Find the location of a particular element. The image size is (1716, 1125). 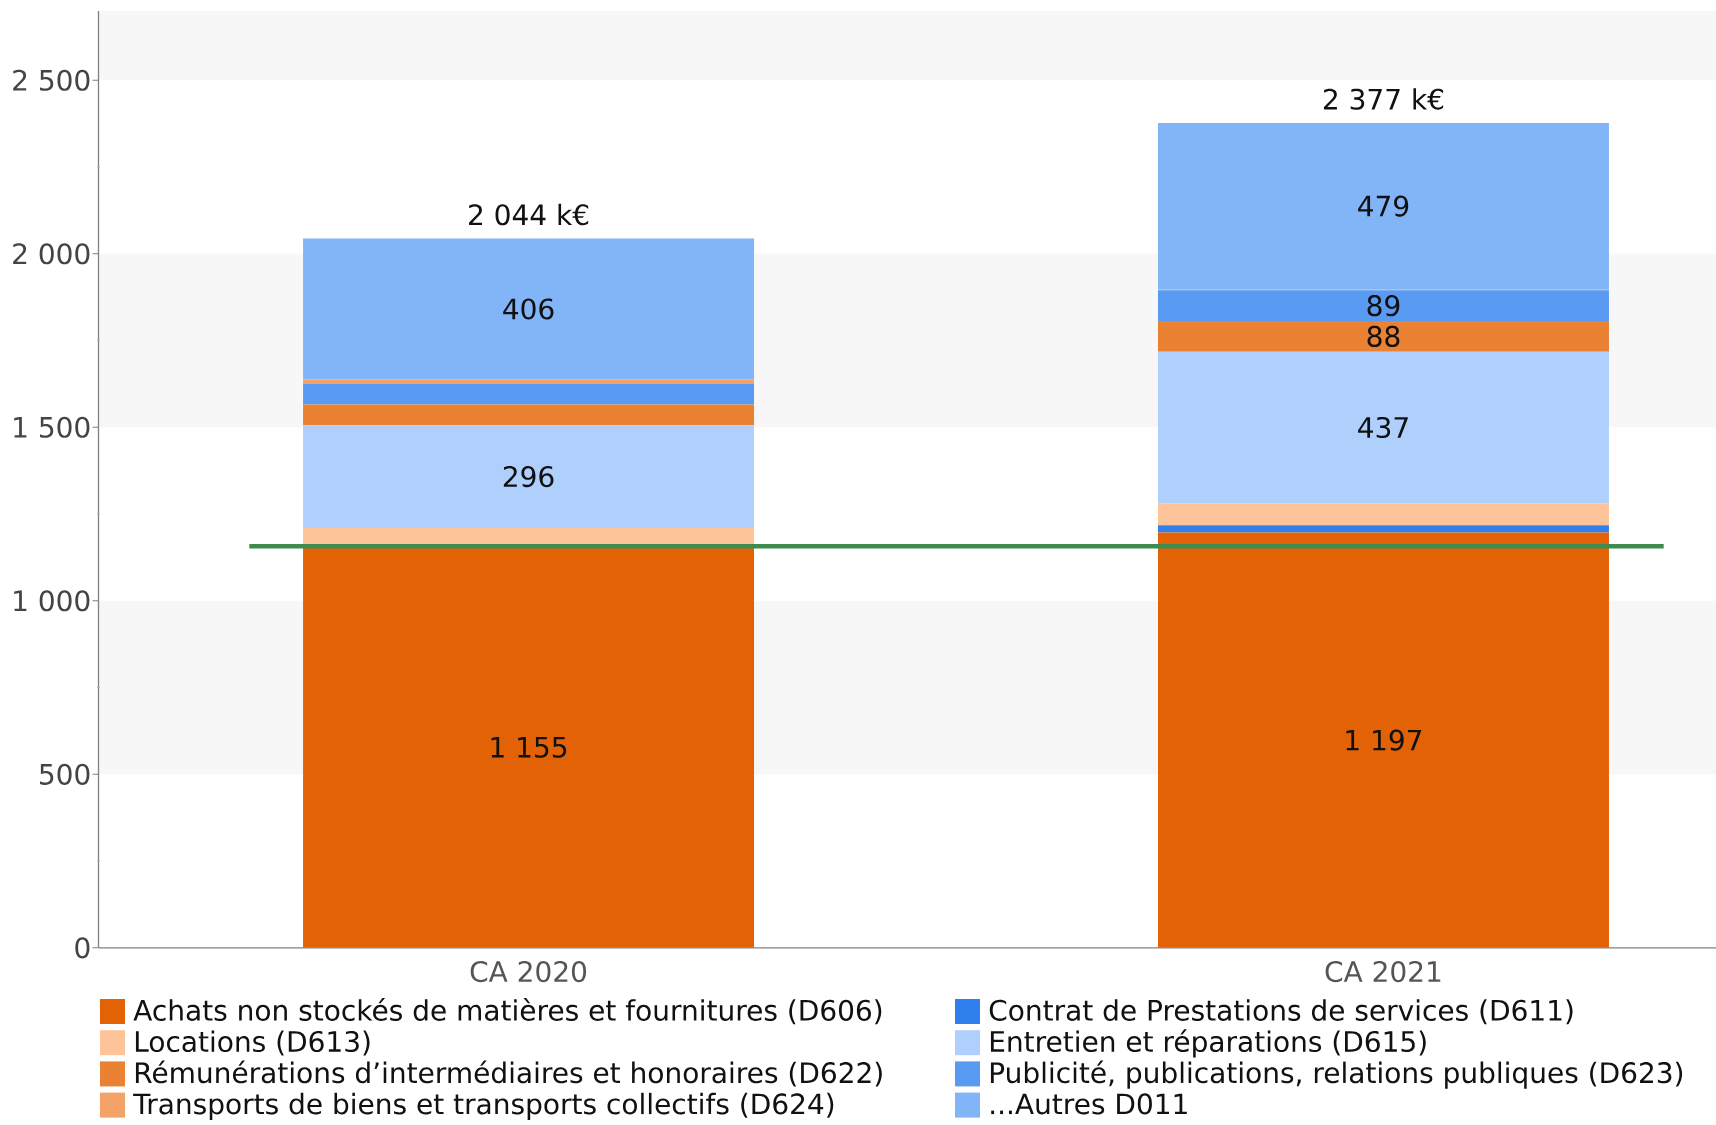

y-tick-label: 1 500 is located at coordinates (52, 427).